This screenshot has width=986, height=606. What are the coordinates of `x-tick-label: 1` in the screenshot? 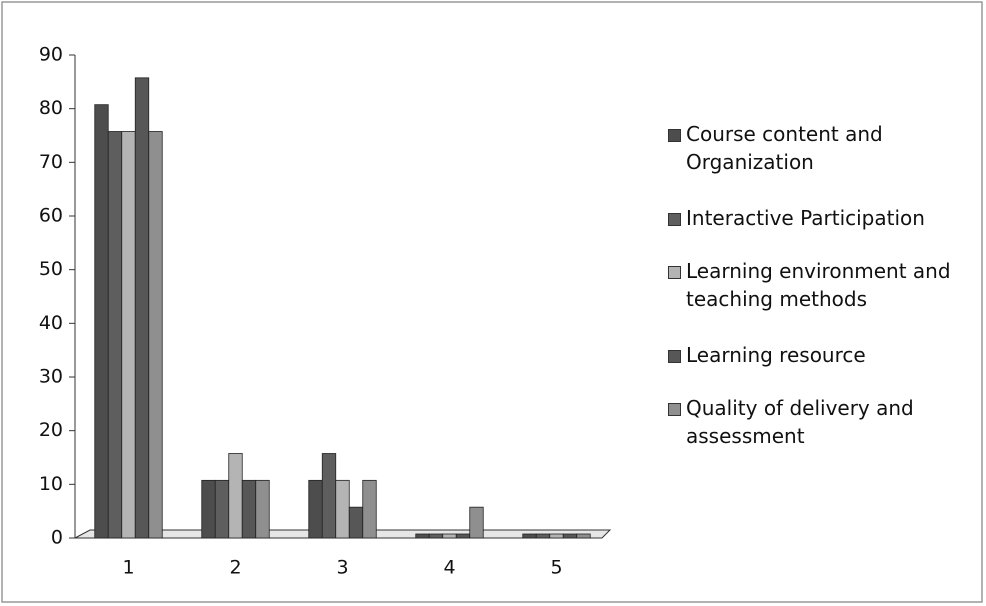 It's located at (128, 568).